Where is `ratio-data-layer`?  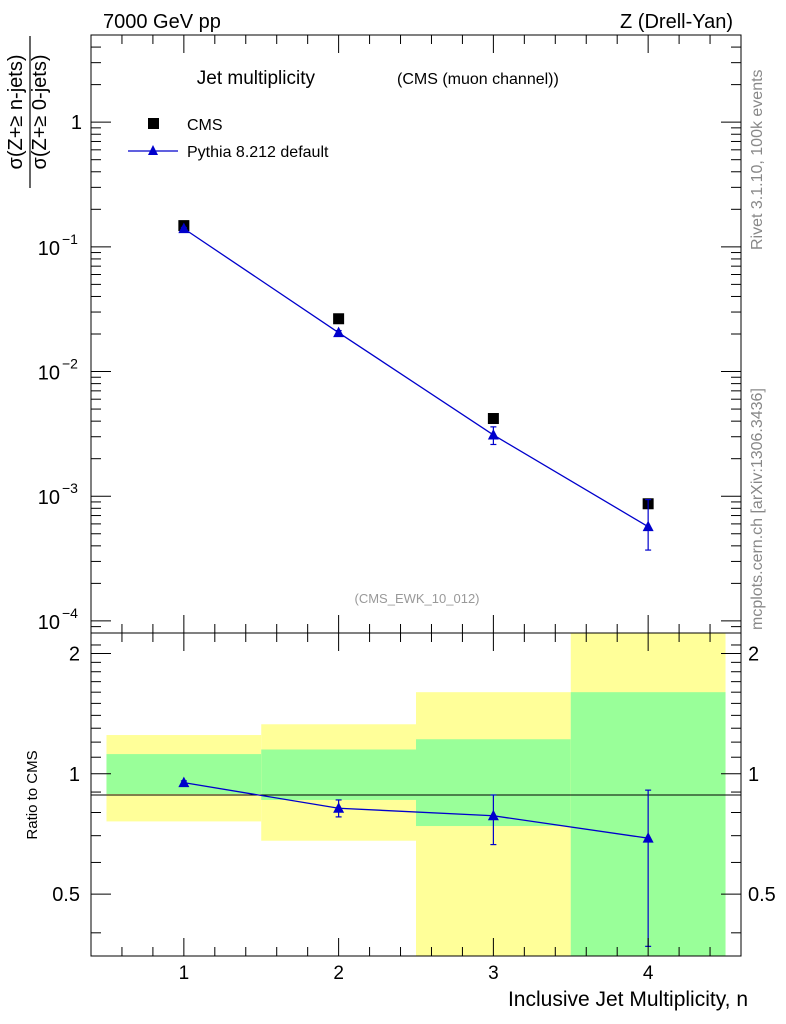 ratio-data-layer is located at coordinates (416, 861).